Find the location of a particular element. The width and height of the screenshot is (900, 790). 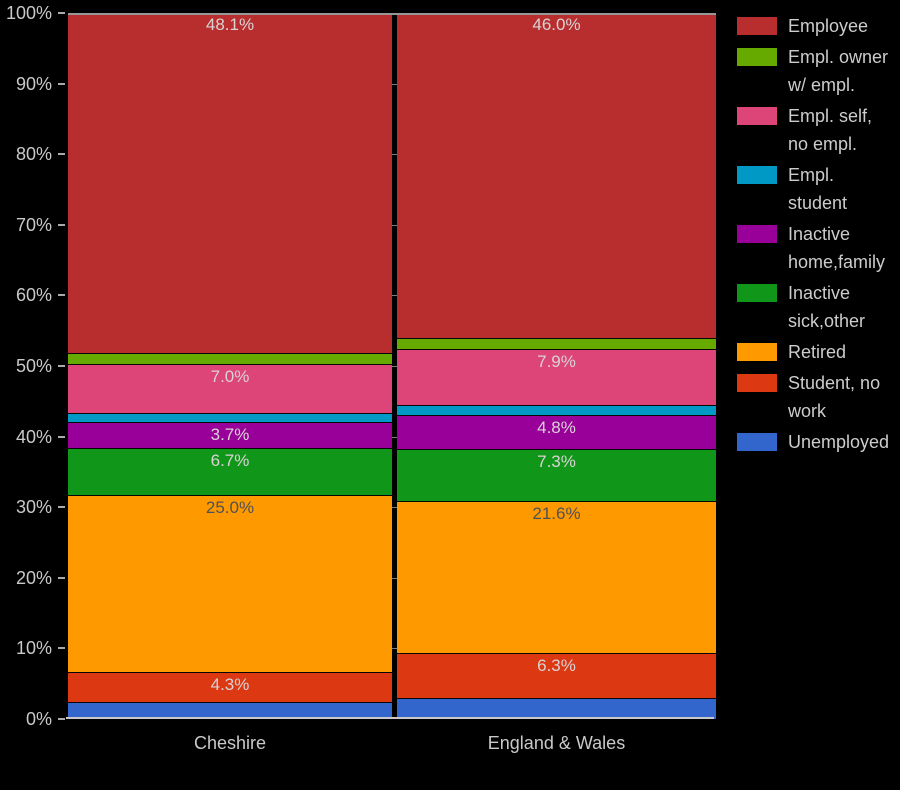

bar-segment-label: 7.9% is located at coordinates (556, 362).